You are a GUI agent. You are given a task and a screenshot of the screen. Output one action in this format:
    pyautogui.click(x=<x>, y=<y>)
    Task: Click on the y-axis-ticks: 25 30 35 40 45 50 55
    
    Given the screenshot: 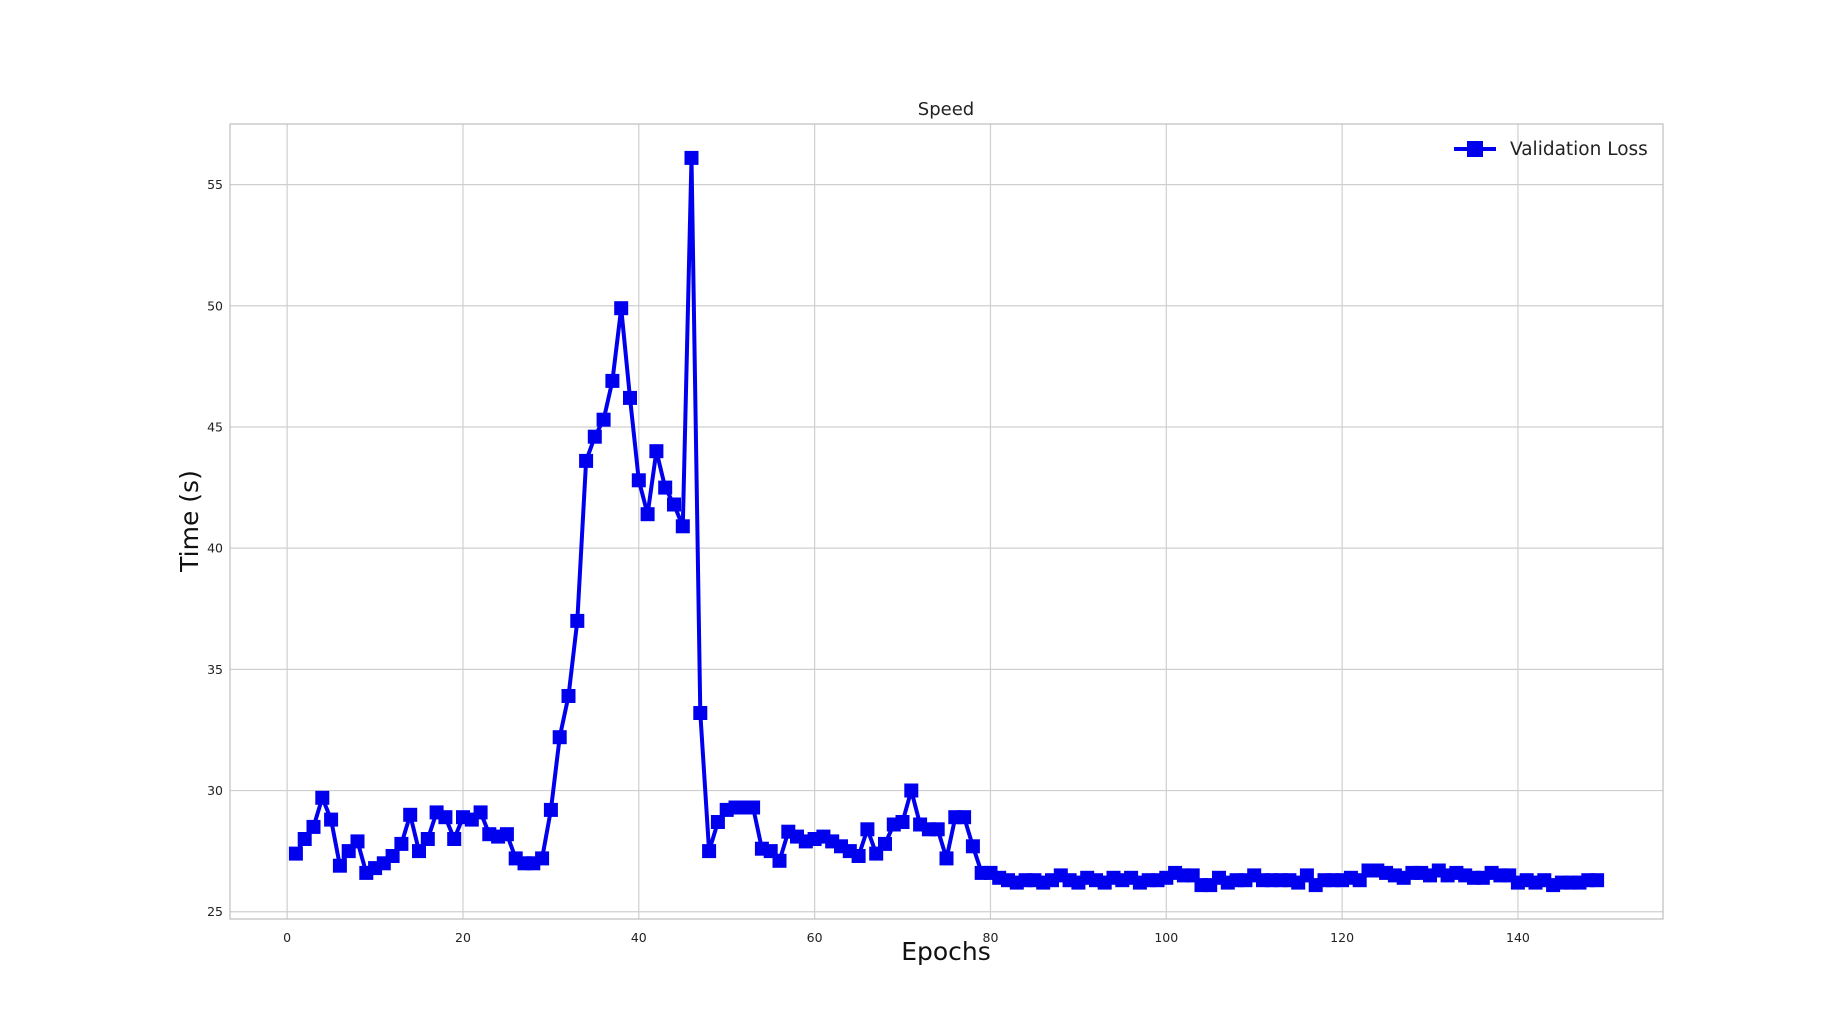 What is the action you would take?
    pyautogui.click(x=215, y=548)
    